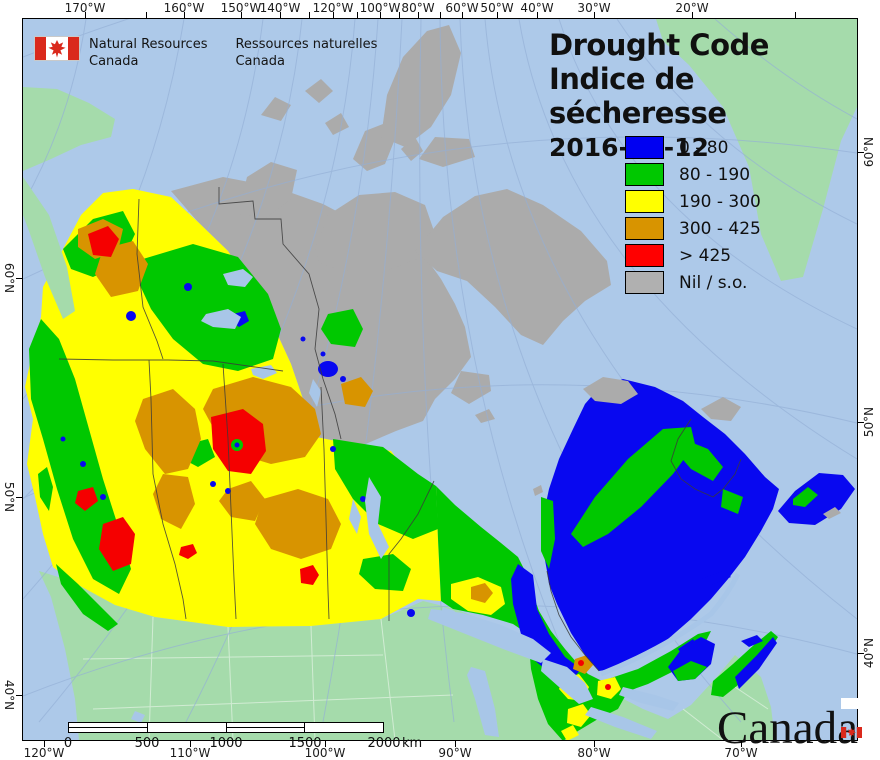 This screenshot has height=760, width=880. I want to click on legend-item: 300 - 425, so click(693, 228).